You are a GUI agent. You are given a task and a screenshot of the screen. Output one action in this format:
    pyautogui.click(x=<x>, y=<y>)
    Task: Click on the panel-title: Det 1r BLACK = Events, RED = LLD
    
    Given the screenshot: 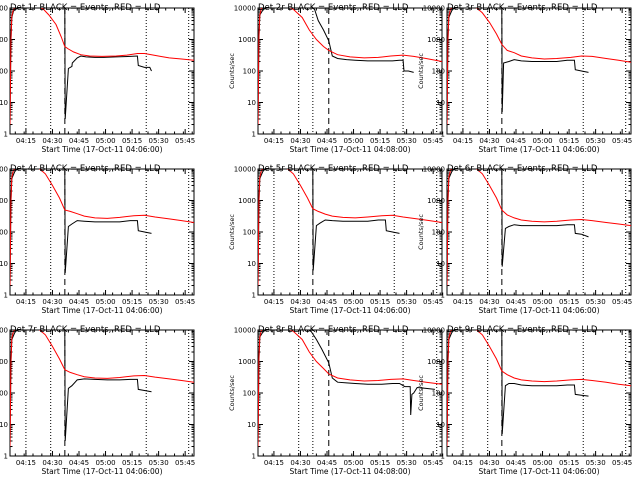 What is the action you would take?
    pyautogui.click(x=85, y=8)
    